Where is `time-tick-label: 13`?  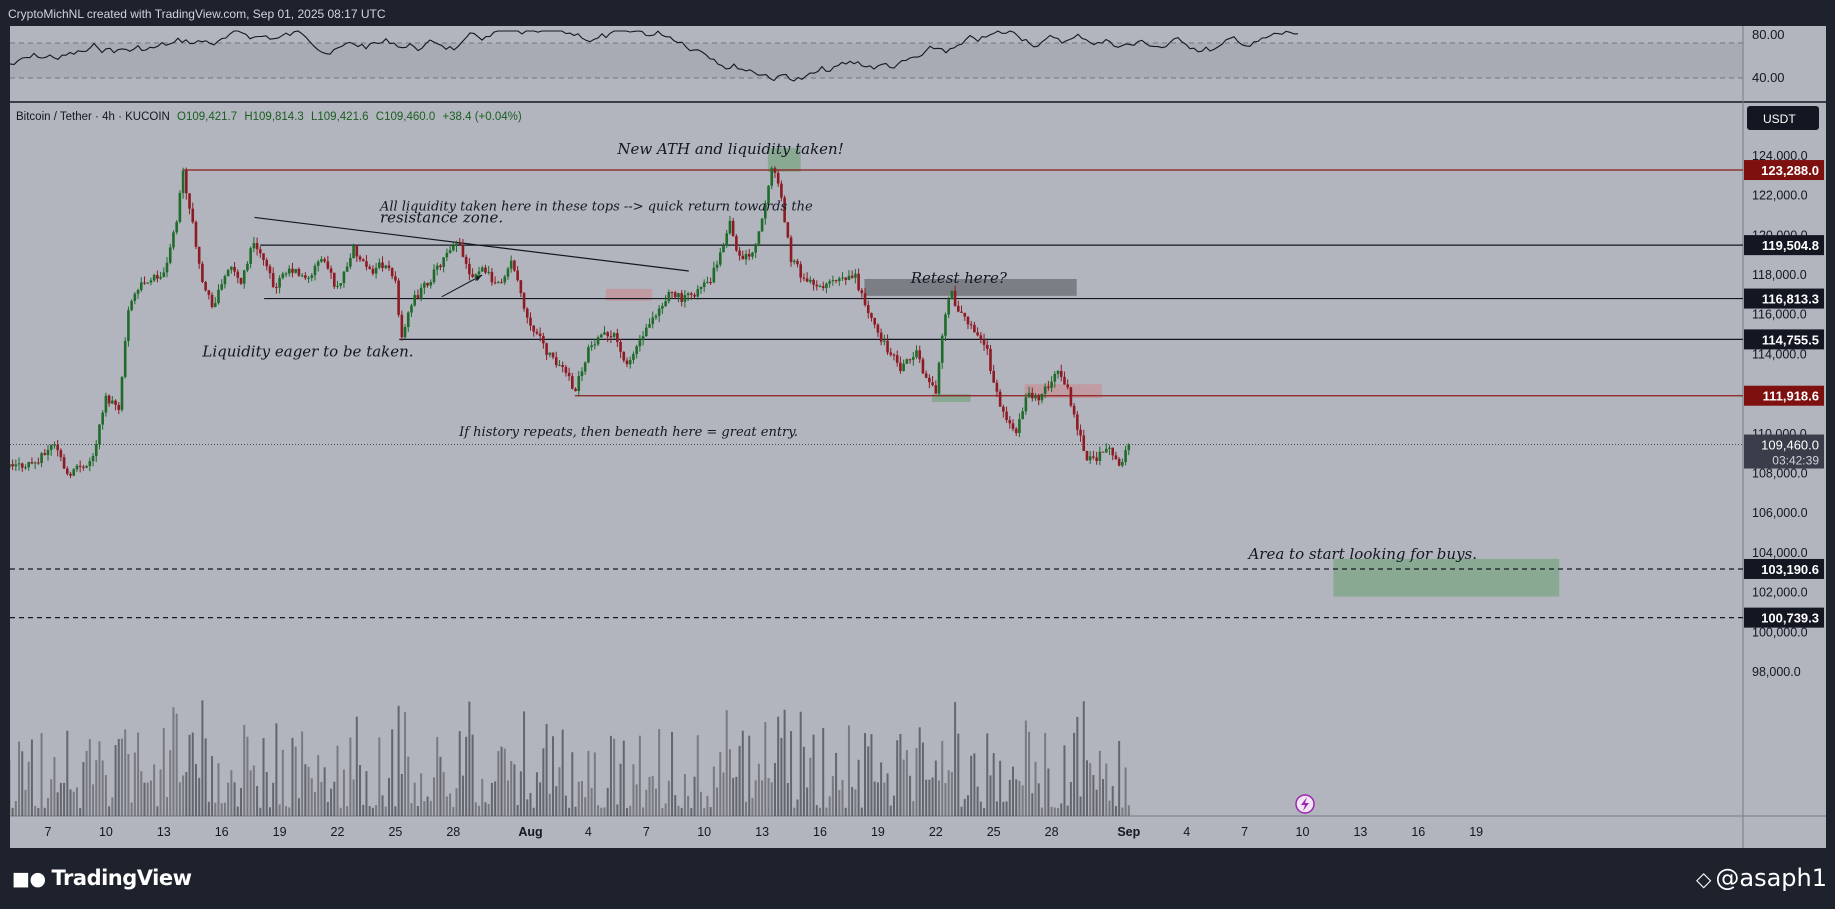
time-tick-label: 13 is located at coordinates (762, 832).